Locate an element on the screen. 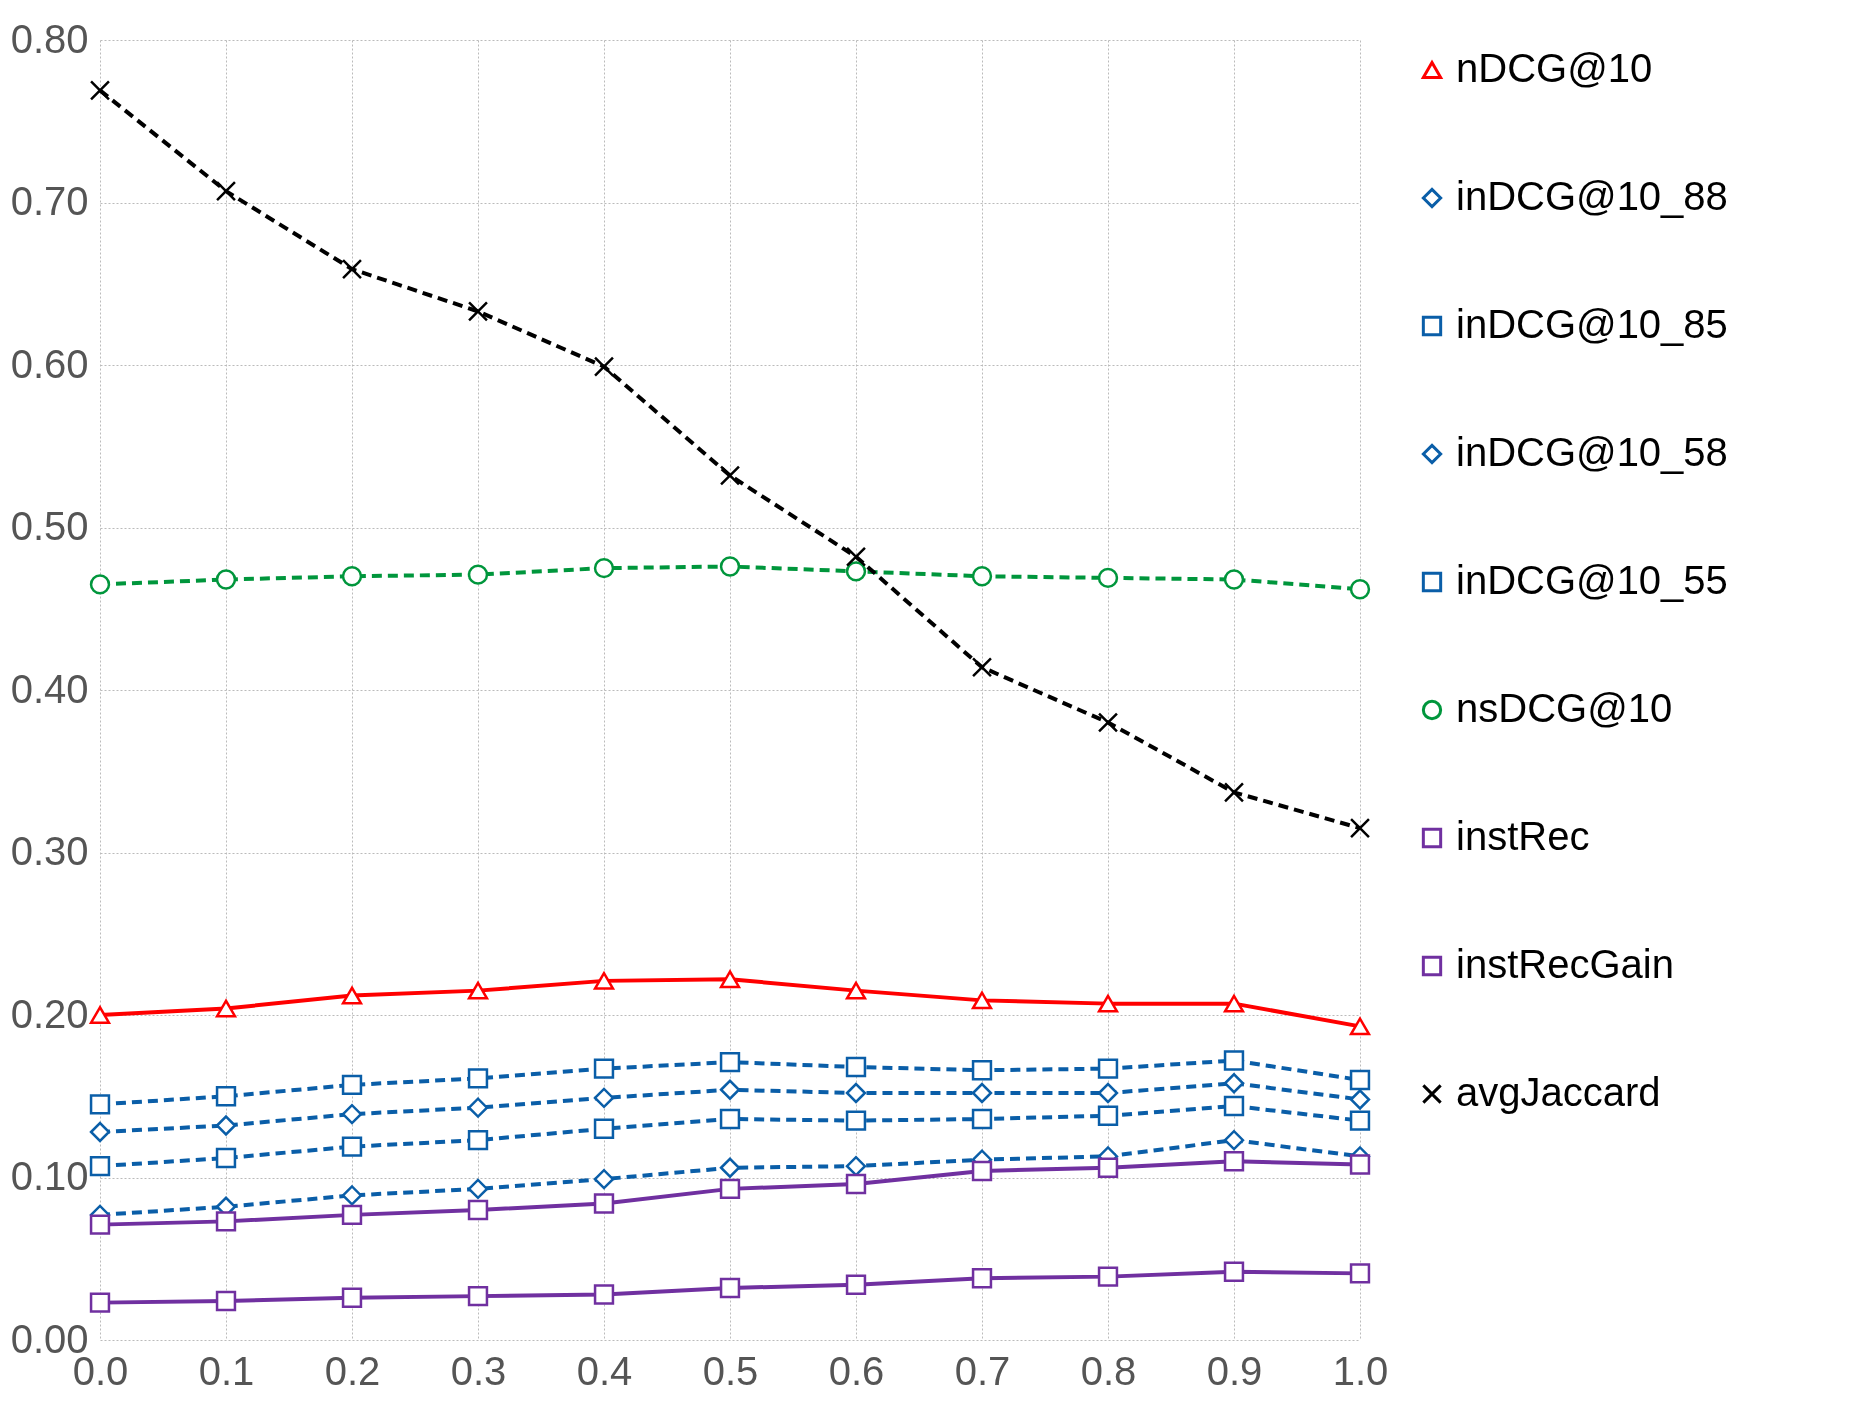 The image size is (1864, 1420). x-tick-label: 0.4 is located at coordinates (604, 1370).